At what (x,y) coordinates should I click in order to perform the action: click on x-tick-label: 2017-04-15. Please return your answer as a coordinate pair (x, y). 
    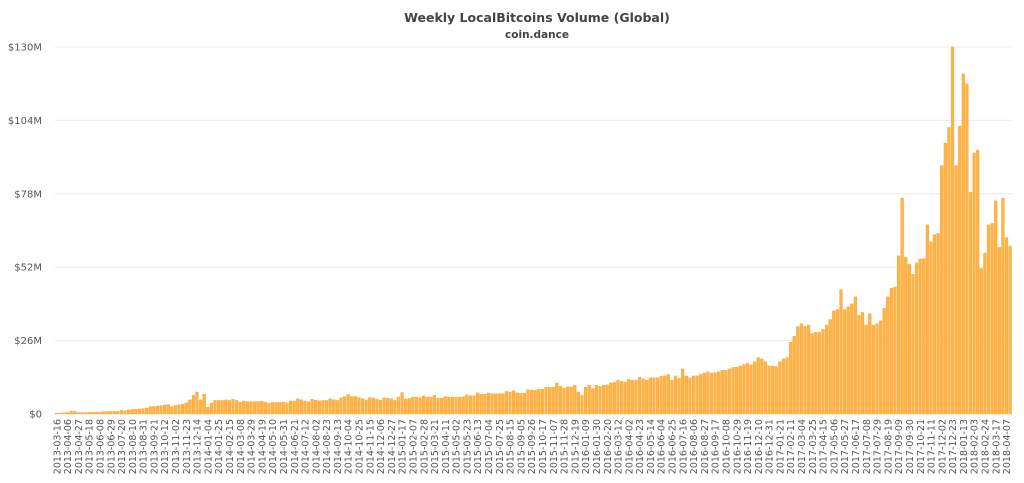
    Looking at the image, I should click on (824, 446).